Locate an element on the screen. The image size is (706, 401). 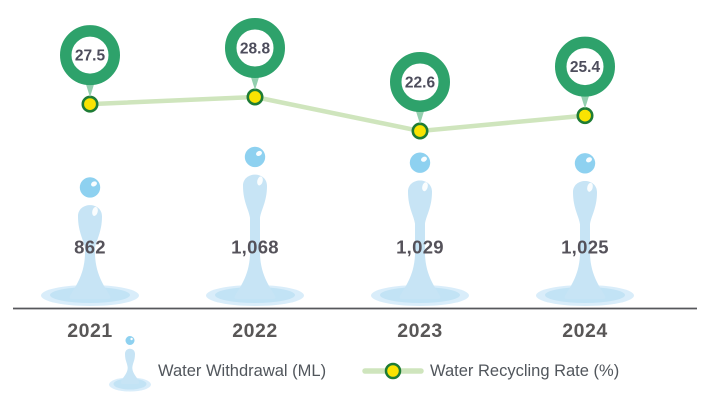
recycling-rate-value: 27.5 is located at coordinates (90, 56).